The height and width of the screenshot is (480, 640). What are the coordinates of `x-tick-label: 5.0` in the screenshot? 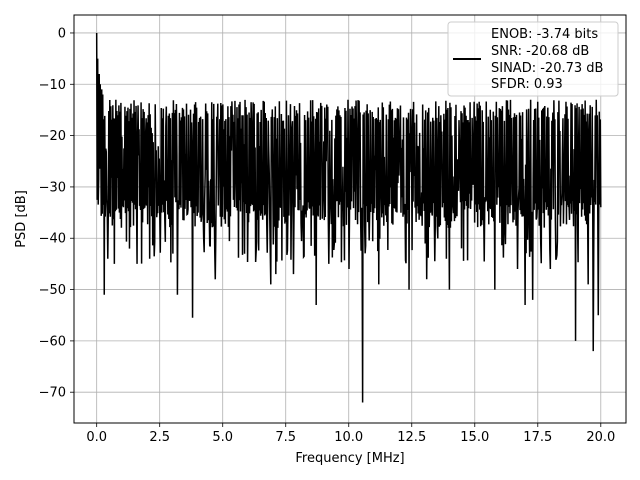 It's located at (222, 437).